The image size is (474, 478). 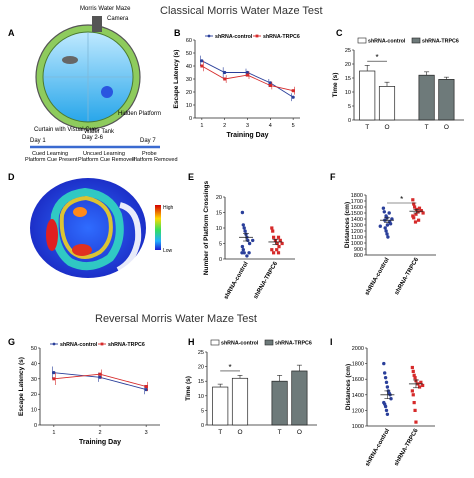 I want to click on y-tick-label: 900, so click(x=358, y=250).